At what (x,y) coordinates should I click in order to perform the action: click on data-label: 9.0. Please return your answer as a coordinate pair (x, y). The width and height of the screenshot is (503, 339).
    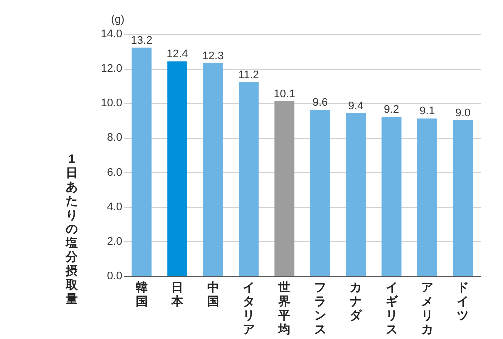
    Looking at the image, I should click on (463, 113).